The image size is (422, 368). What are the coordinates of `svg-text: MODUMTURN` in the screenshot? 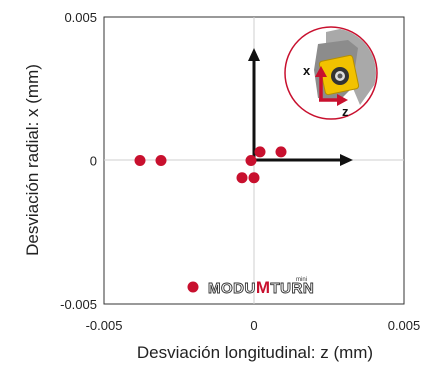 It's located at (261, 287).